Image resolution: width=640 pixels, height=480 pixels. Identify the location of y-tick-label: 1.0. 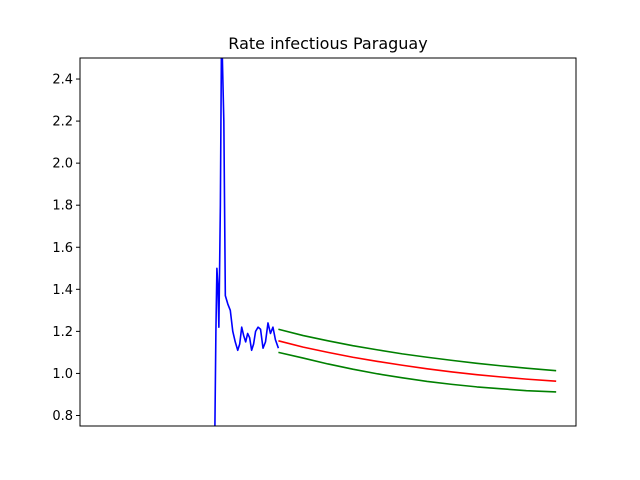
(62, 374).